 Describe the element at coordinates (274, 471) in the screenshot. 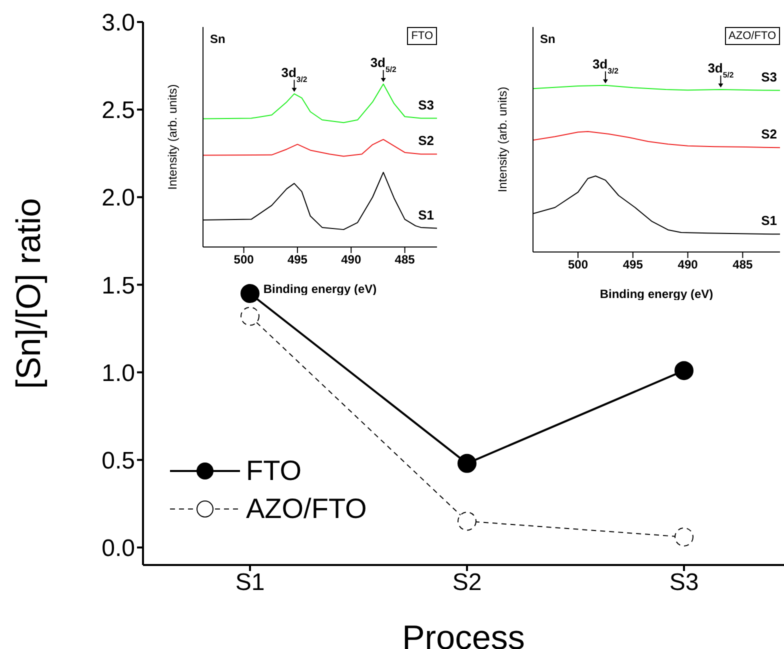

I see `legend-label: FTO` at that location.